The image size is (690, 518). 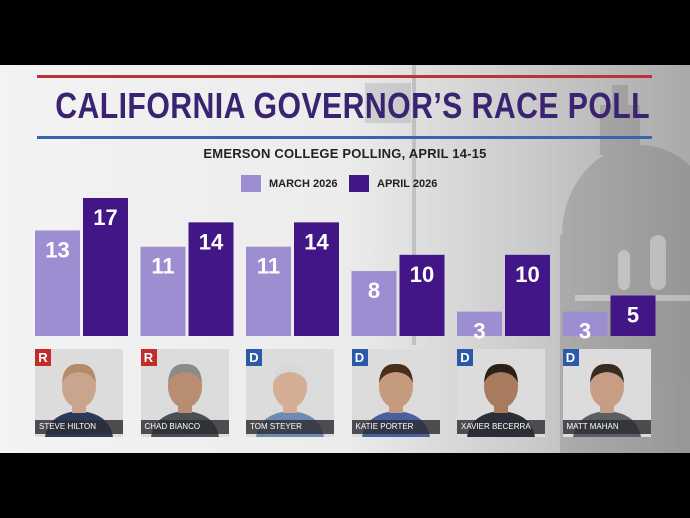 I want to click on candidate-name: KATIE PORTER, so click(x=395, y=427).